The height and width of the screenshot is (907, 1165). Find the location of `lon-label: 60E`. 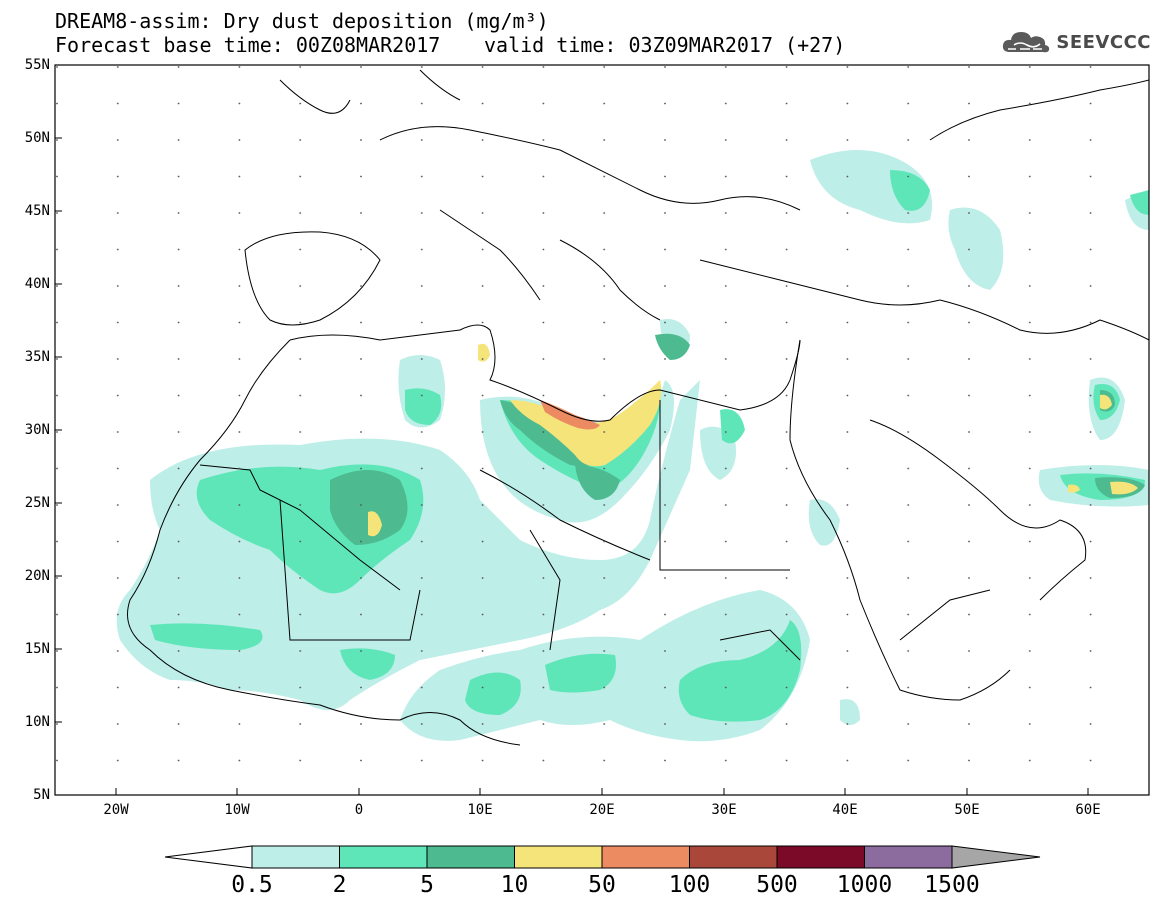

lon-label: 60E is located at coordinates (1088, 810).